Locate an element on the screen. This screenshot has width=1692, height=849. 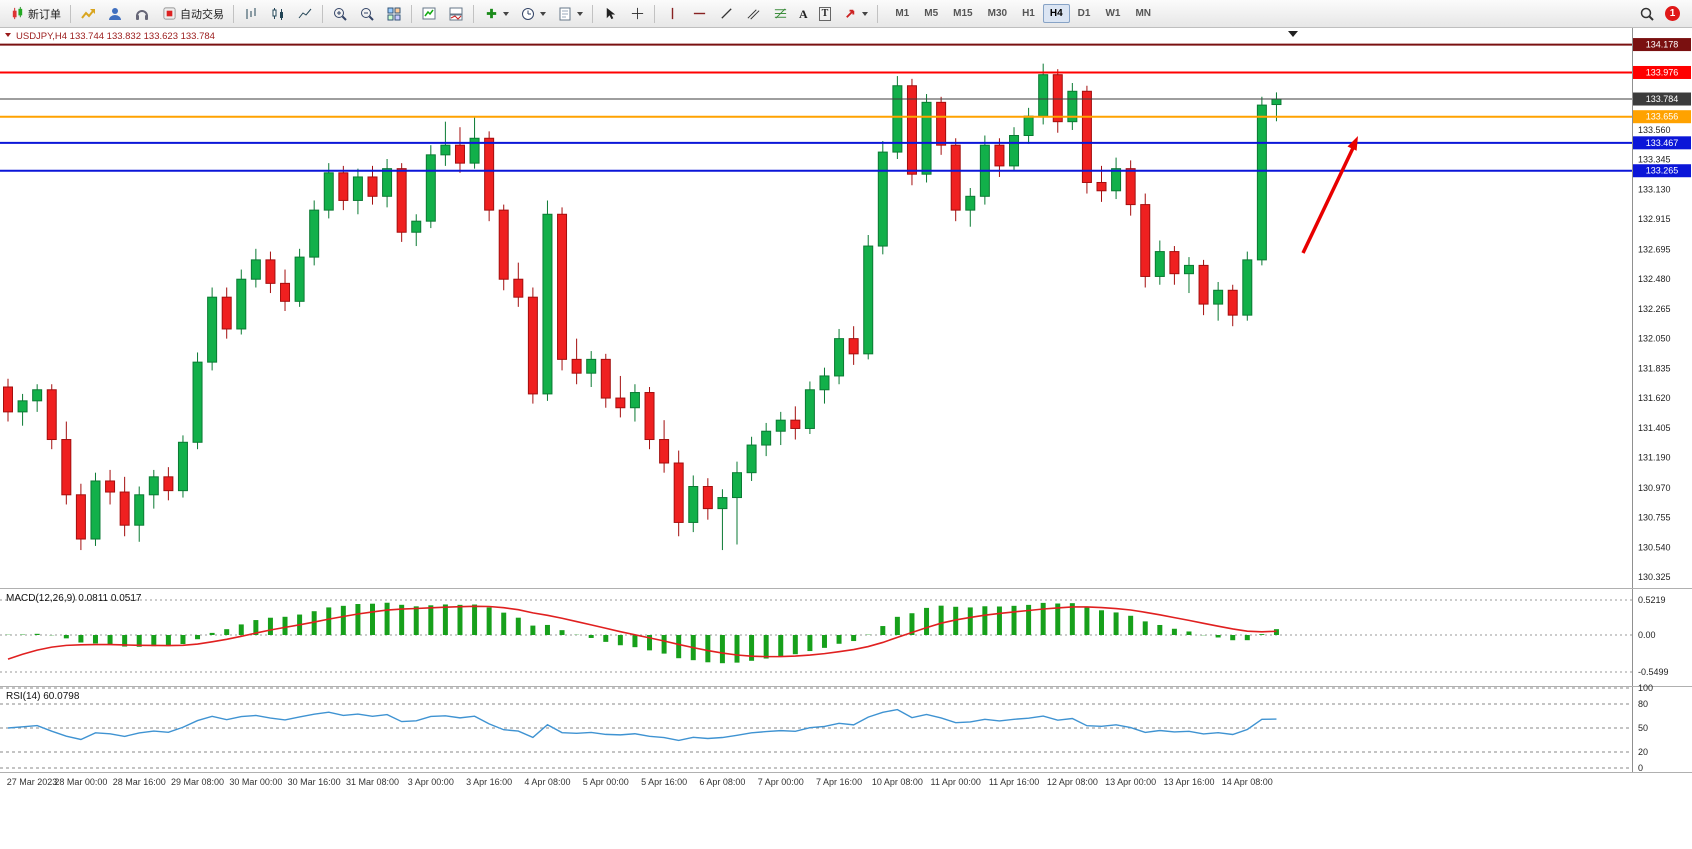
data-window-button is located at coordinates (115, 14).